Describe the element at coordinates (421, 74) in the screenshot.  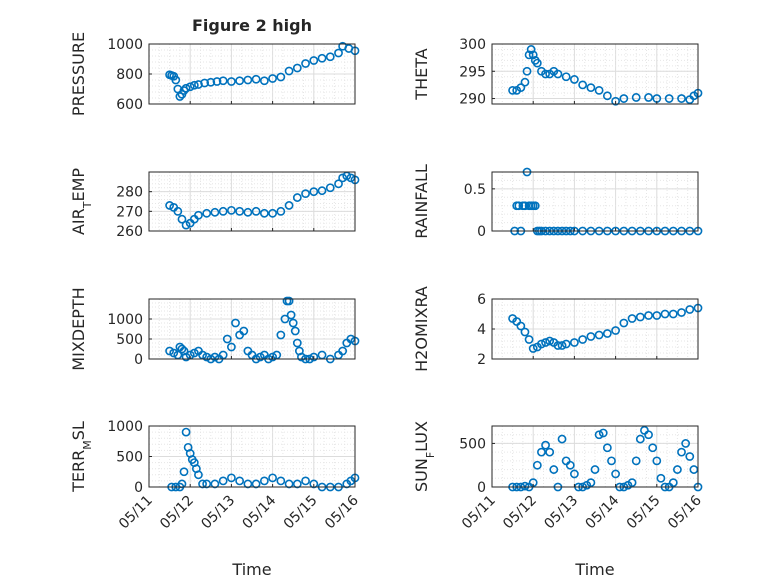
I see `y-axis-label: THETA` at that location.